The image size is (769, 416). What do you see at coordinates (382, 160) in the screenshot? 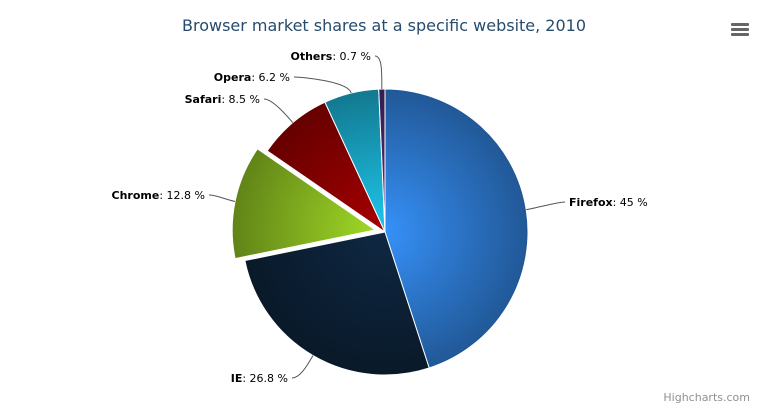
I see `pie-slice-others` at bounding box center [382, 160].